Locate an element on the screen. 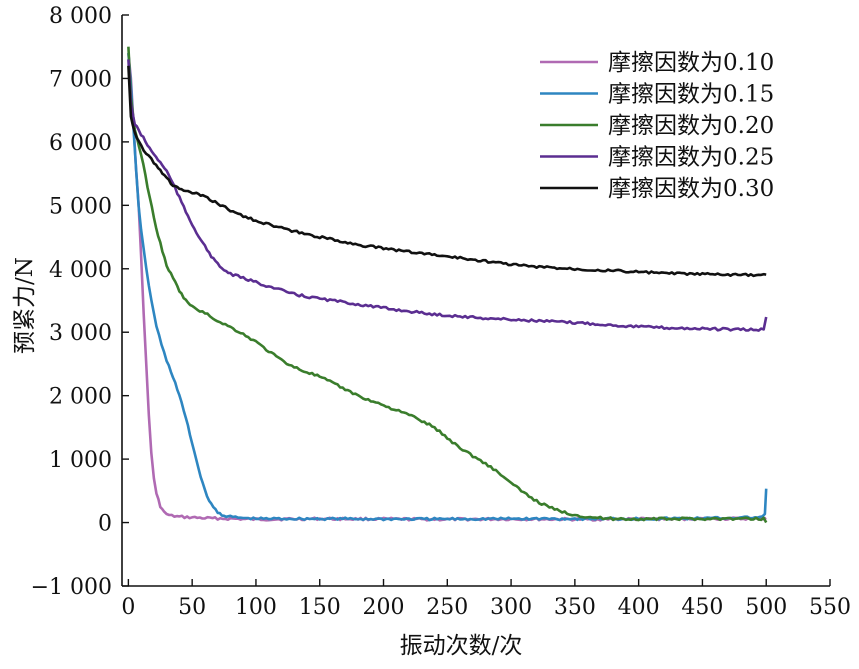  x-tick-label: 400 is located at coordinates (639, 607).